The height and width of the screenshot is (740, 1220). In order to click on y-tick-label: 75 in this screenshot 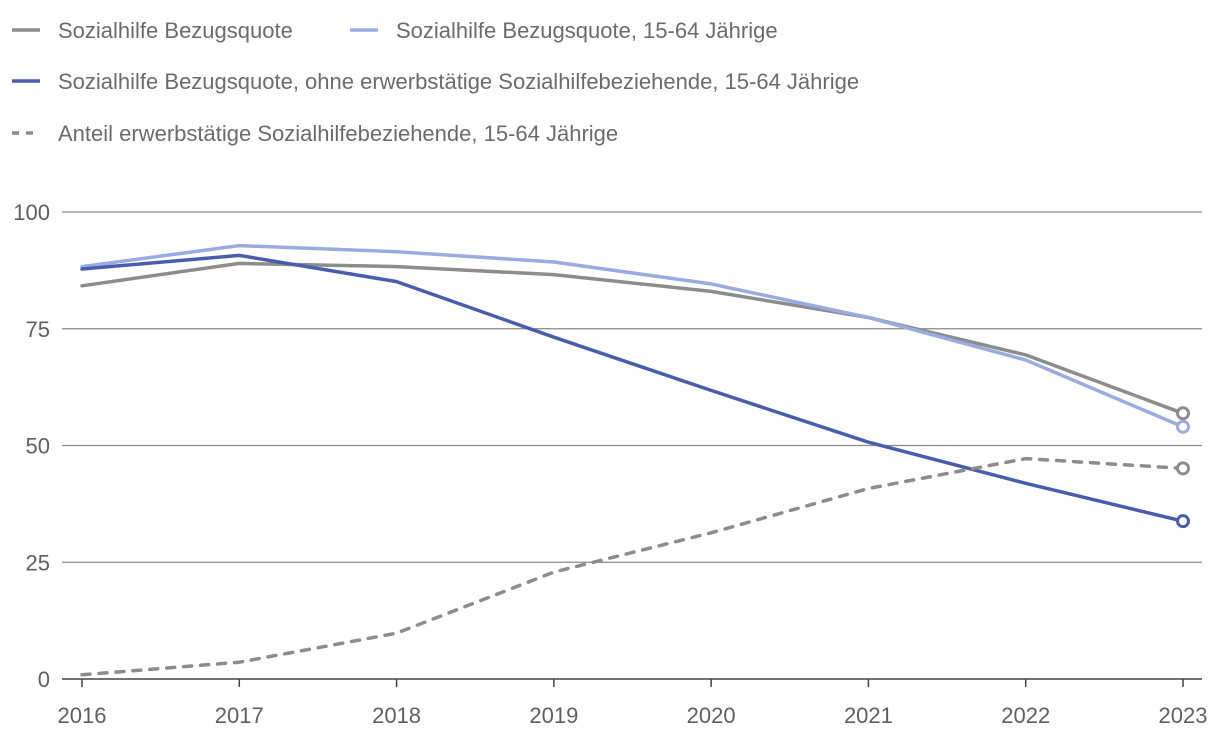, I will do `click(38, 329)`.